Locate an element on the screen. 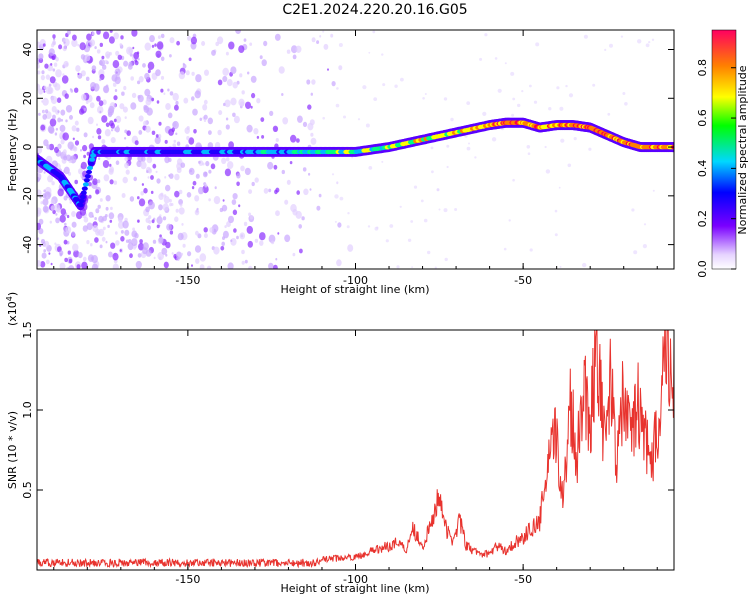 Image resolution: width=750 pixels, height=600 pixels. colorbar-tick-label: 0.6 is located at coordinates (702, 118).